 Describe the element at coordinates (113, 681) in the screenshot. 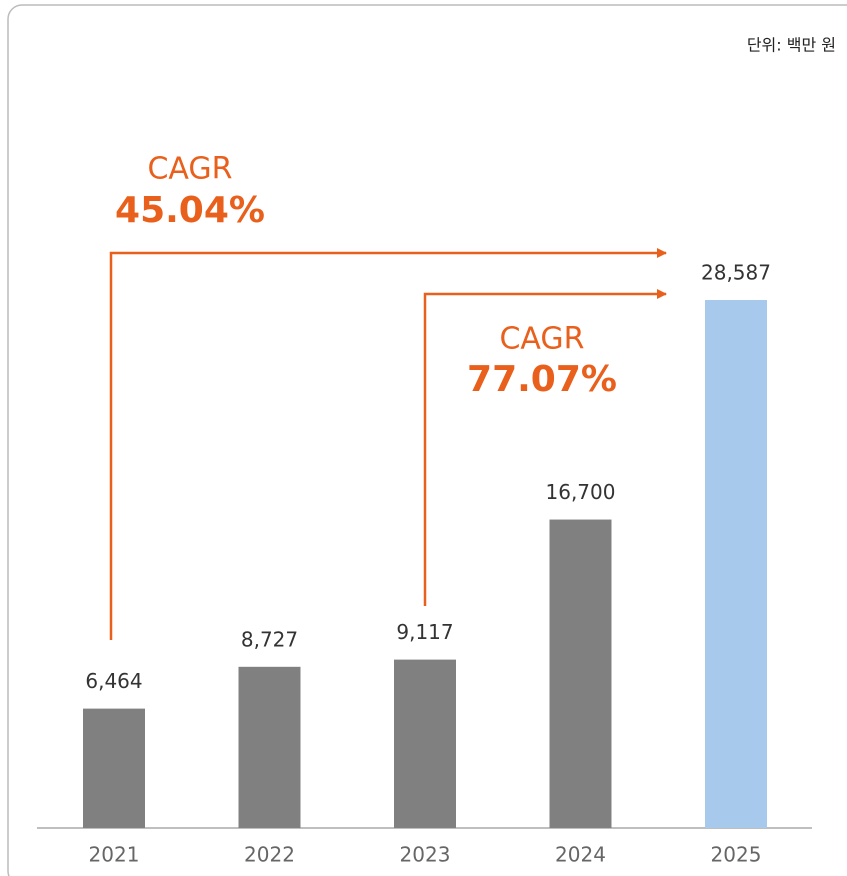

I see `value-label: 6,464` at that location.